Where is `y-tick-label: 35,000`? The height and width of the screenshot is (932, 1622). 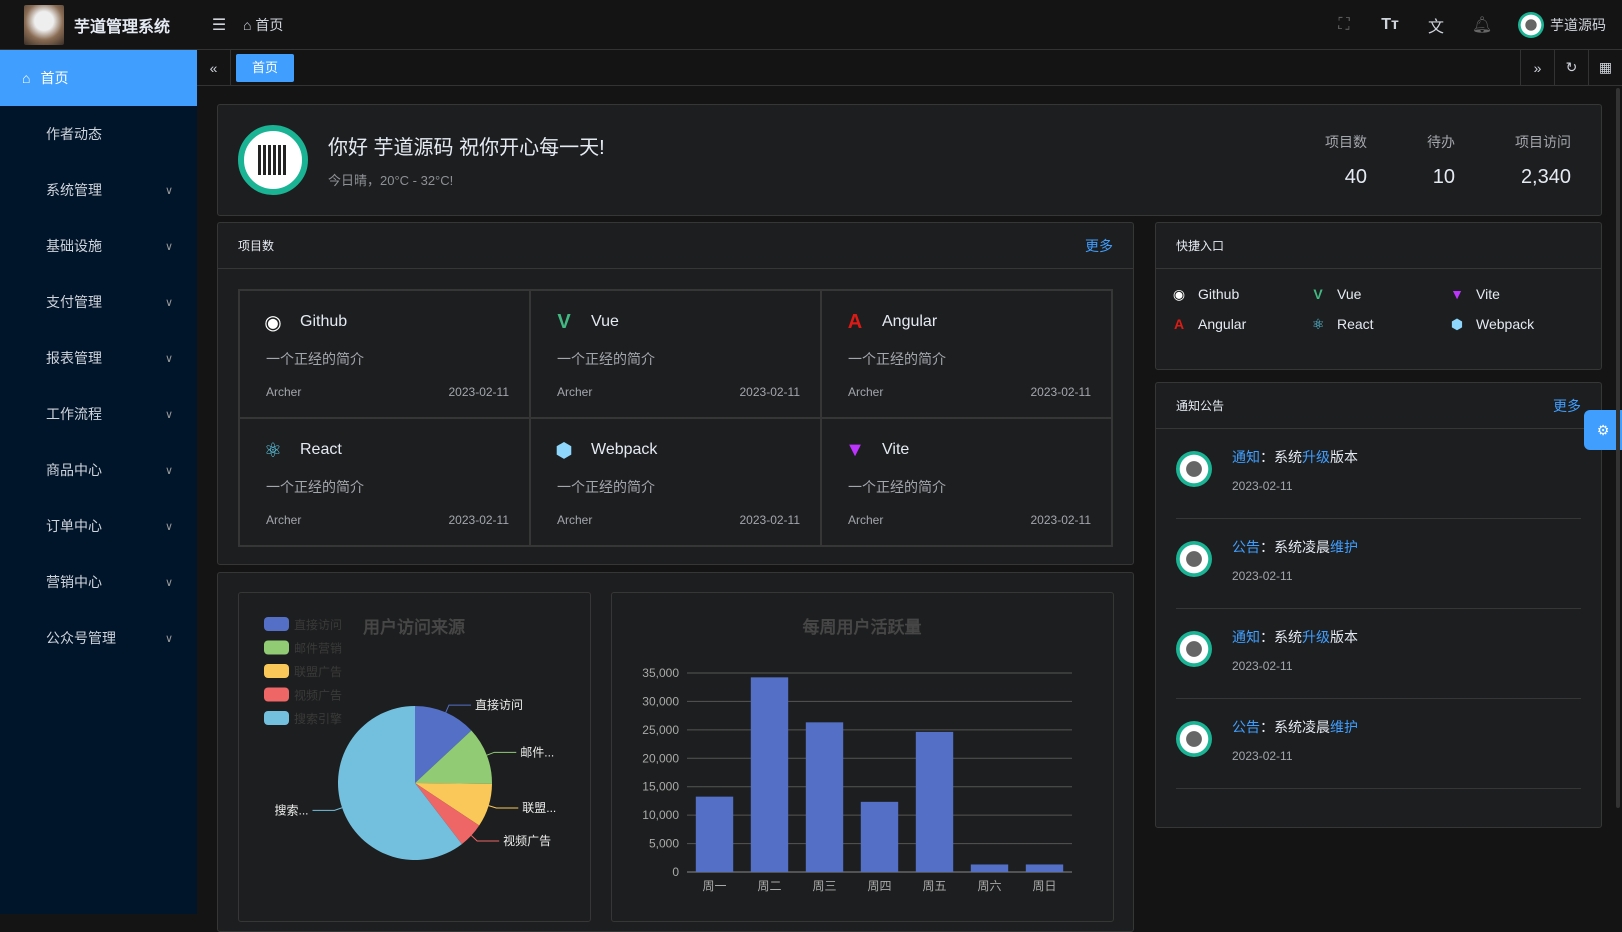 y-tick-label: 35,000 is located at coordinates (660, 673).